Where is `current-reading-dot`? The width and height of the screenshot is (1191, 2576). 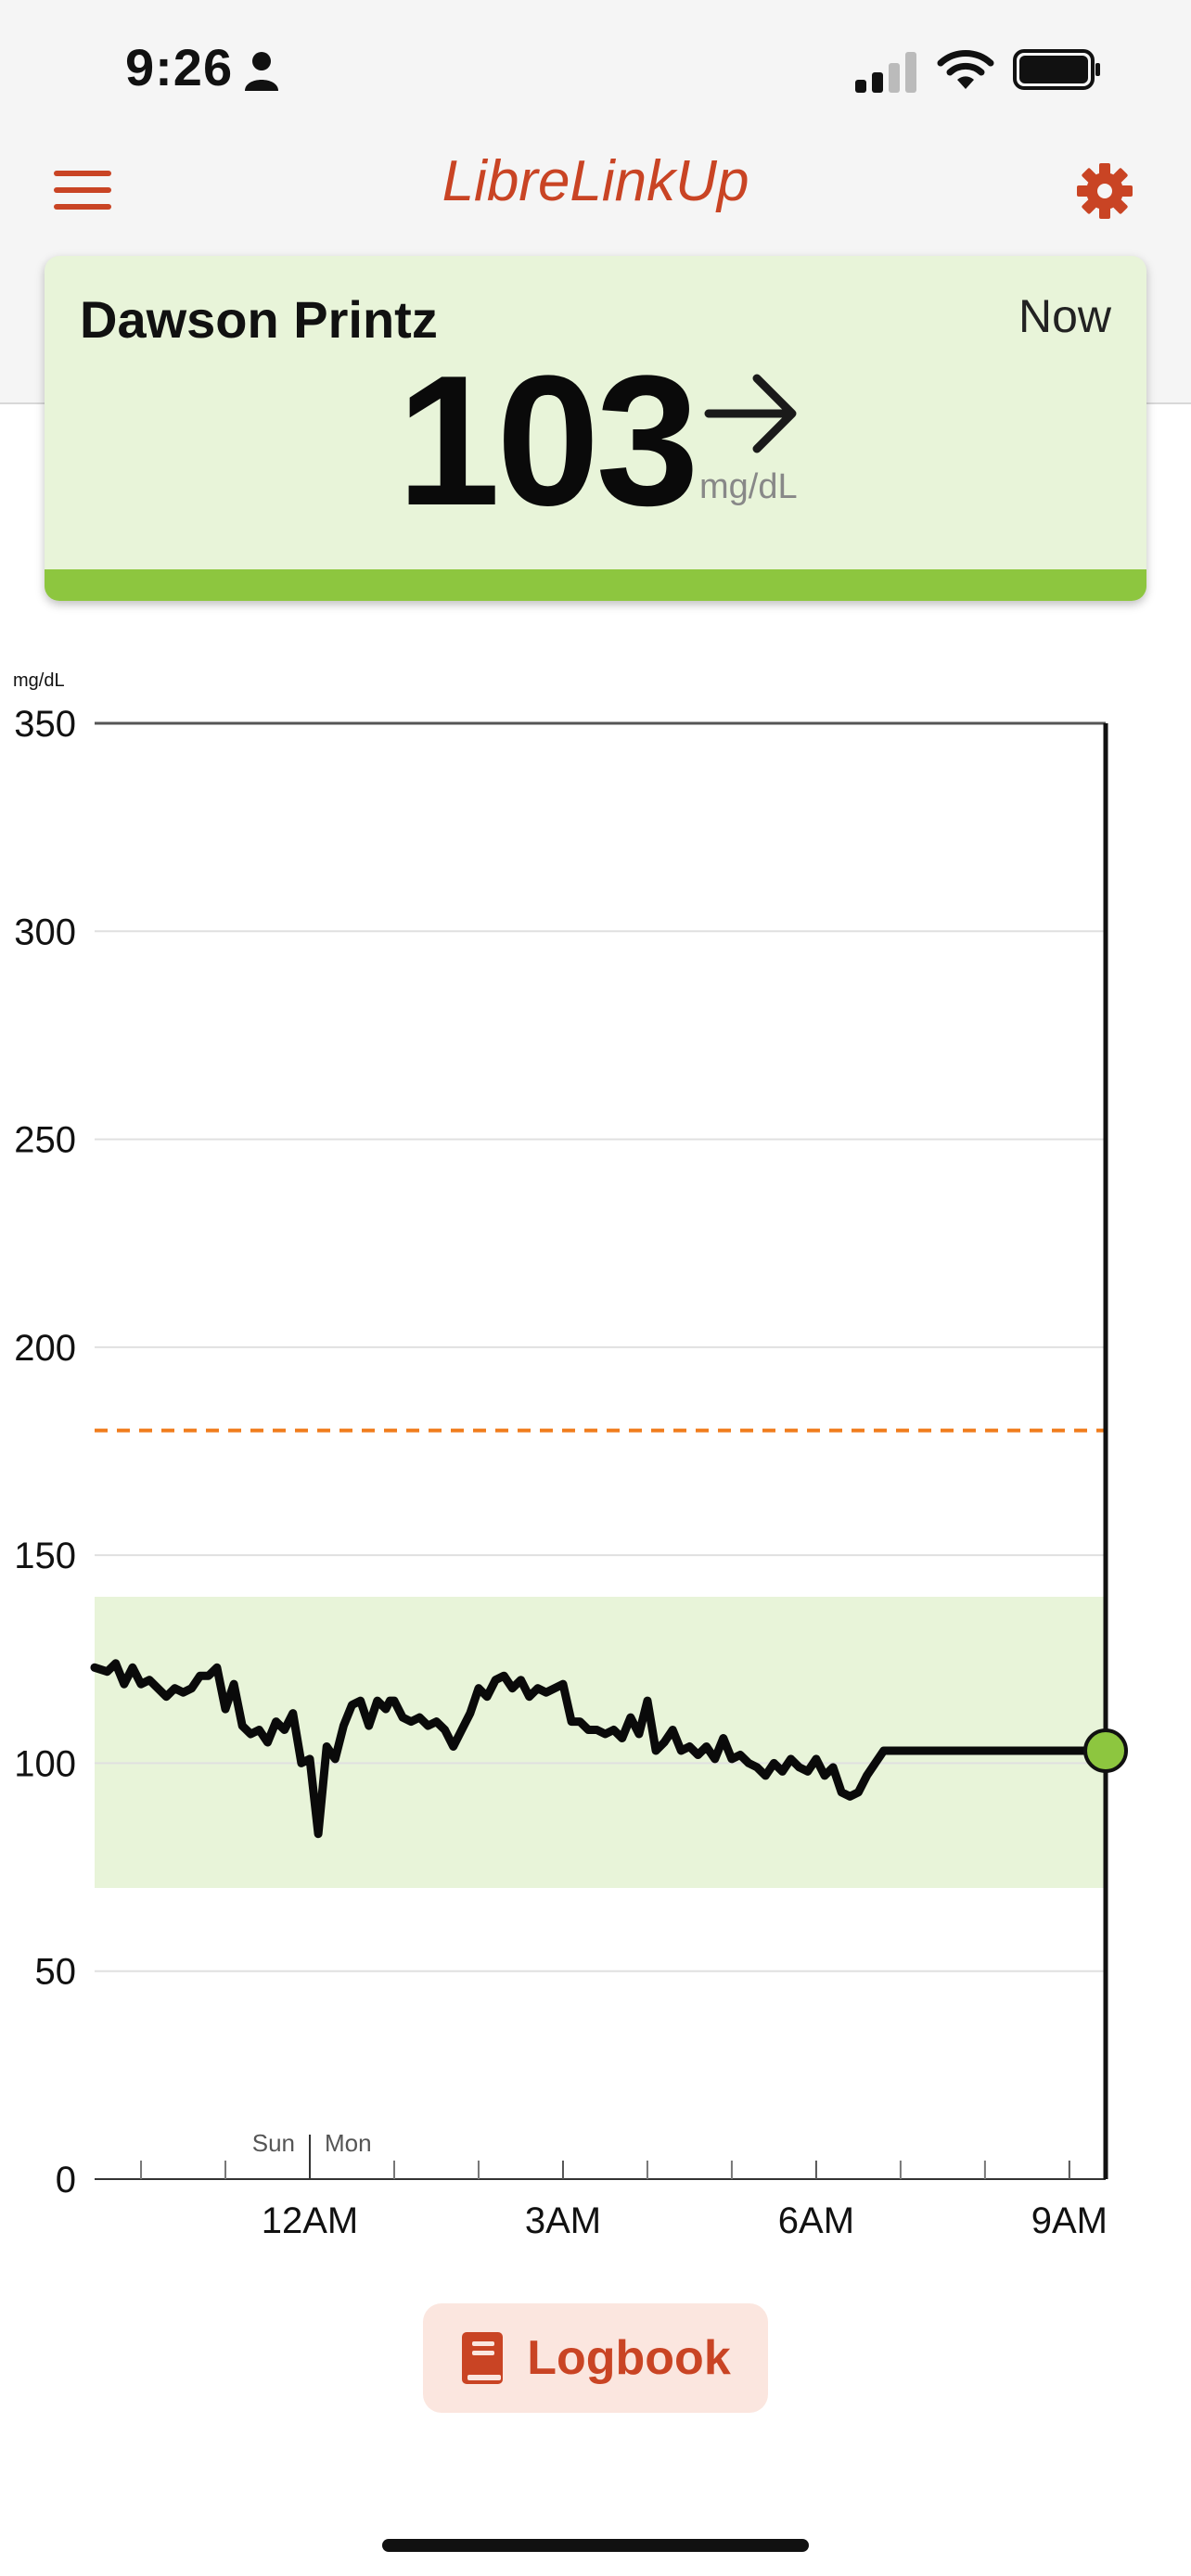
current-reading-dot is located at coordinates (1105, 1751).